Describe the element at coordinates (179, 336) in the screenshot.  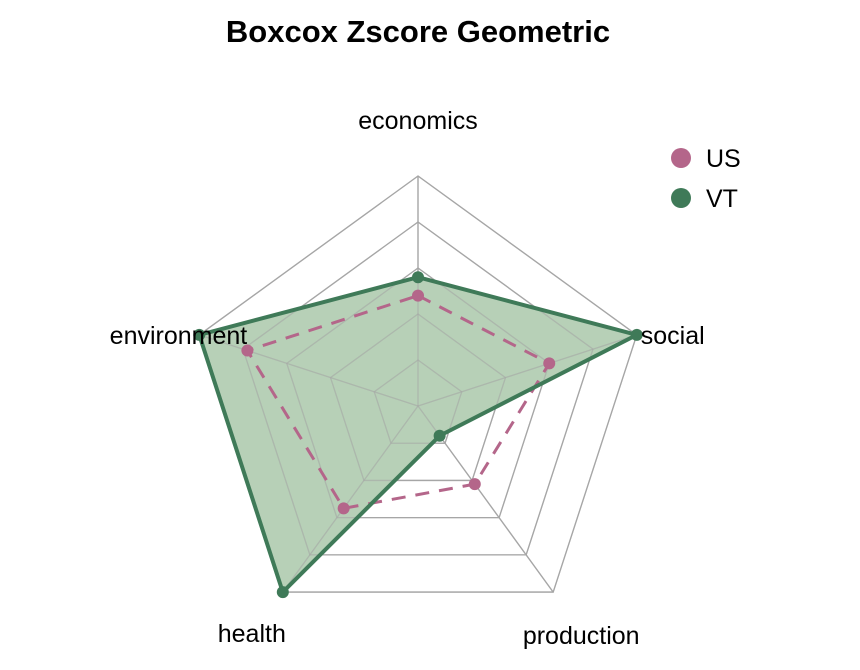
I see `axis-label-environment: environment` at that location.